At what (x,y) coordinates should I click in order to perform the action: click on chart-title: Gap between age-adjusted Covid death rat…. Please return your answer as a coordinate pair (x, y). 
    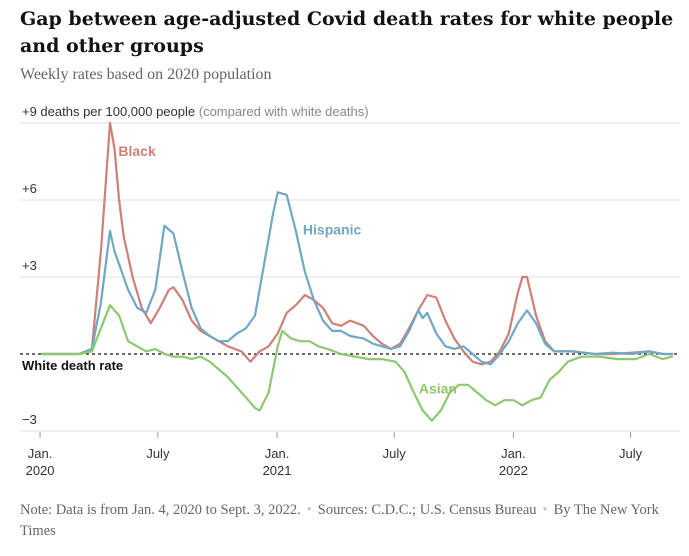
    Looking at the image, I should click on (347, 32).